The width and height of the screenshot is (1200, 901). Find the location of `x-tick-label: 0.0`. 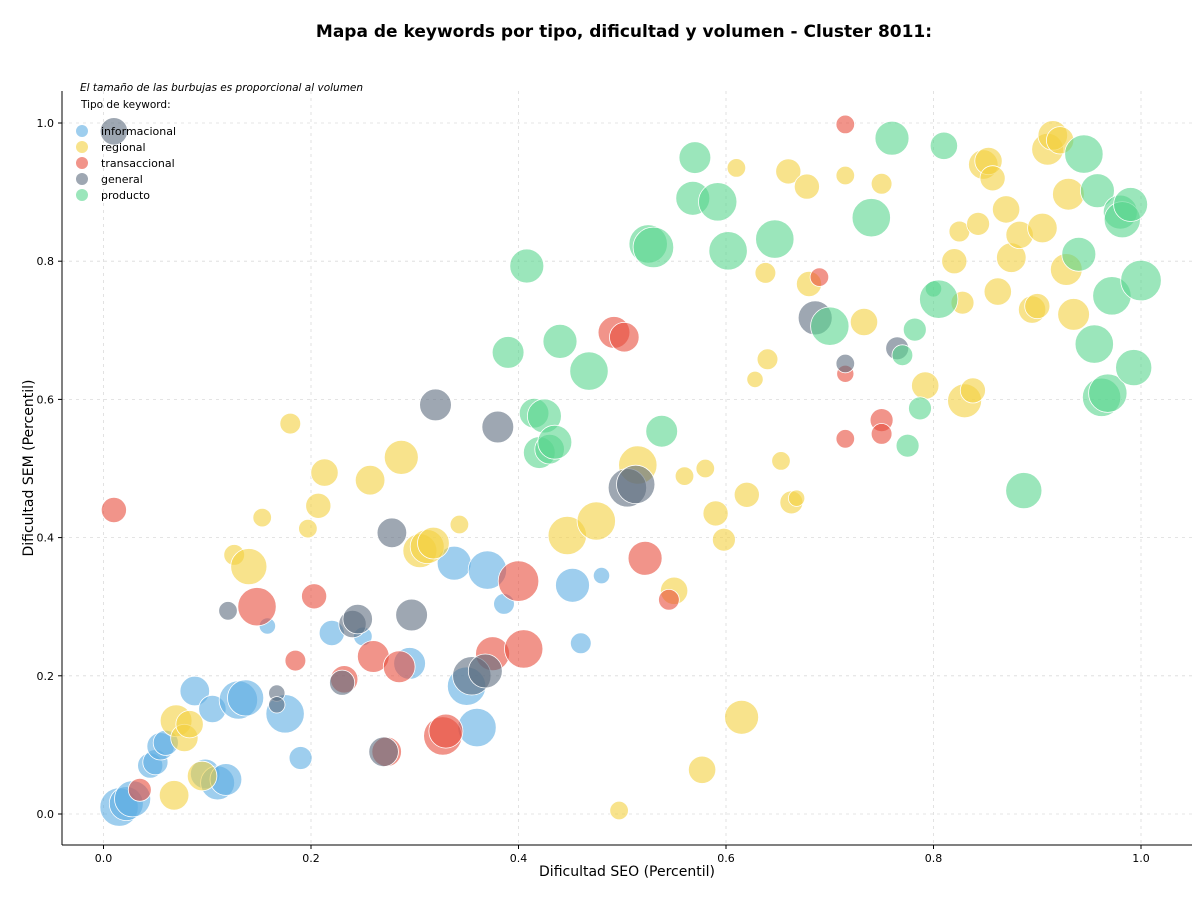

x-tick-label: 0.0 is located at coordinates (104, 858).